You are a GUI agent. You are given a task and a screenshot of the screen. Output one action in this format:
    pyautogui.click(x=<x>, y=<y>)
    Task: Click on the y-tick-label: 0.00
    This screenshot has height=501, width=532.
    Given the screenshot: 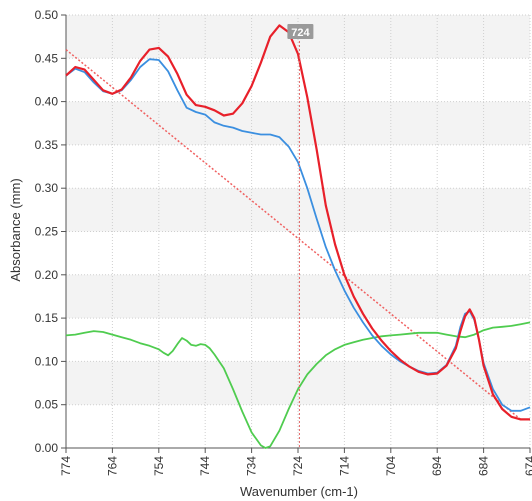 What is the action you would take?
    pyautogui.click(x=47, y=448)
    